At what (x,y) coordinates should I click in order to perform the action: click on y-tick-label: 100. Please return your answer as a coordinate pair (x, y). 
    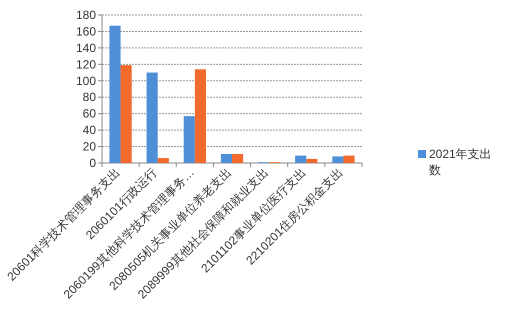
    Looking at the image, I should click on (86, 81).